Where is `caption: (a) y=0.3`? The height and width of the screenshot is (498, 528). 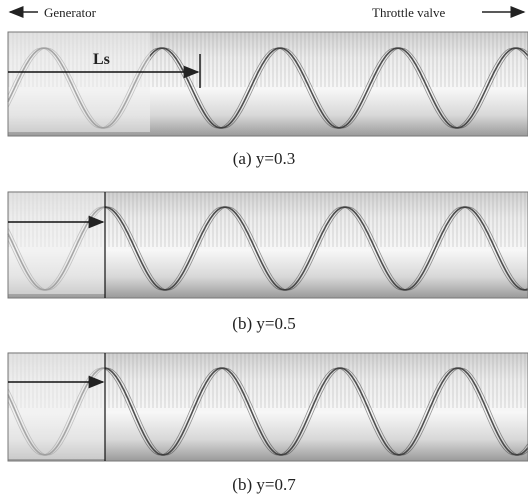
caption: (a) y=0.3 is located at coordinates (264, 158).